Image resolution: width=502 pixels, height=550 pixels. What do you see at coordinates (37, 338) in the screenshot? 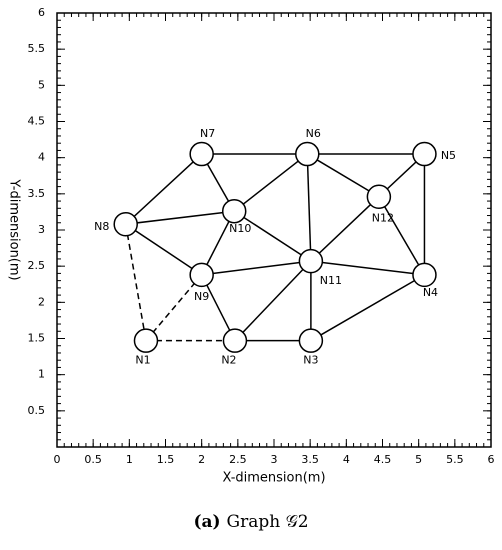
I see `y-tick-label: 1.5` at bounding box center [37, 338].